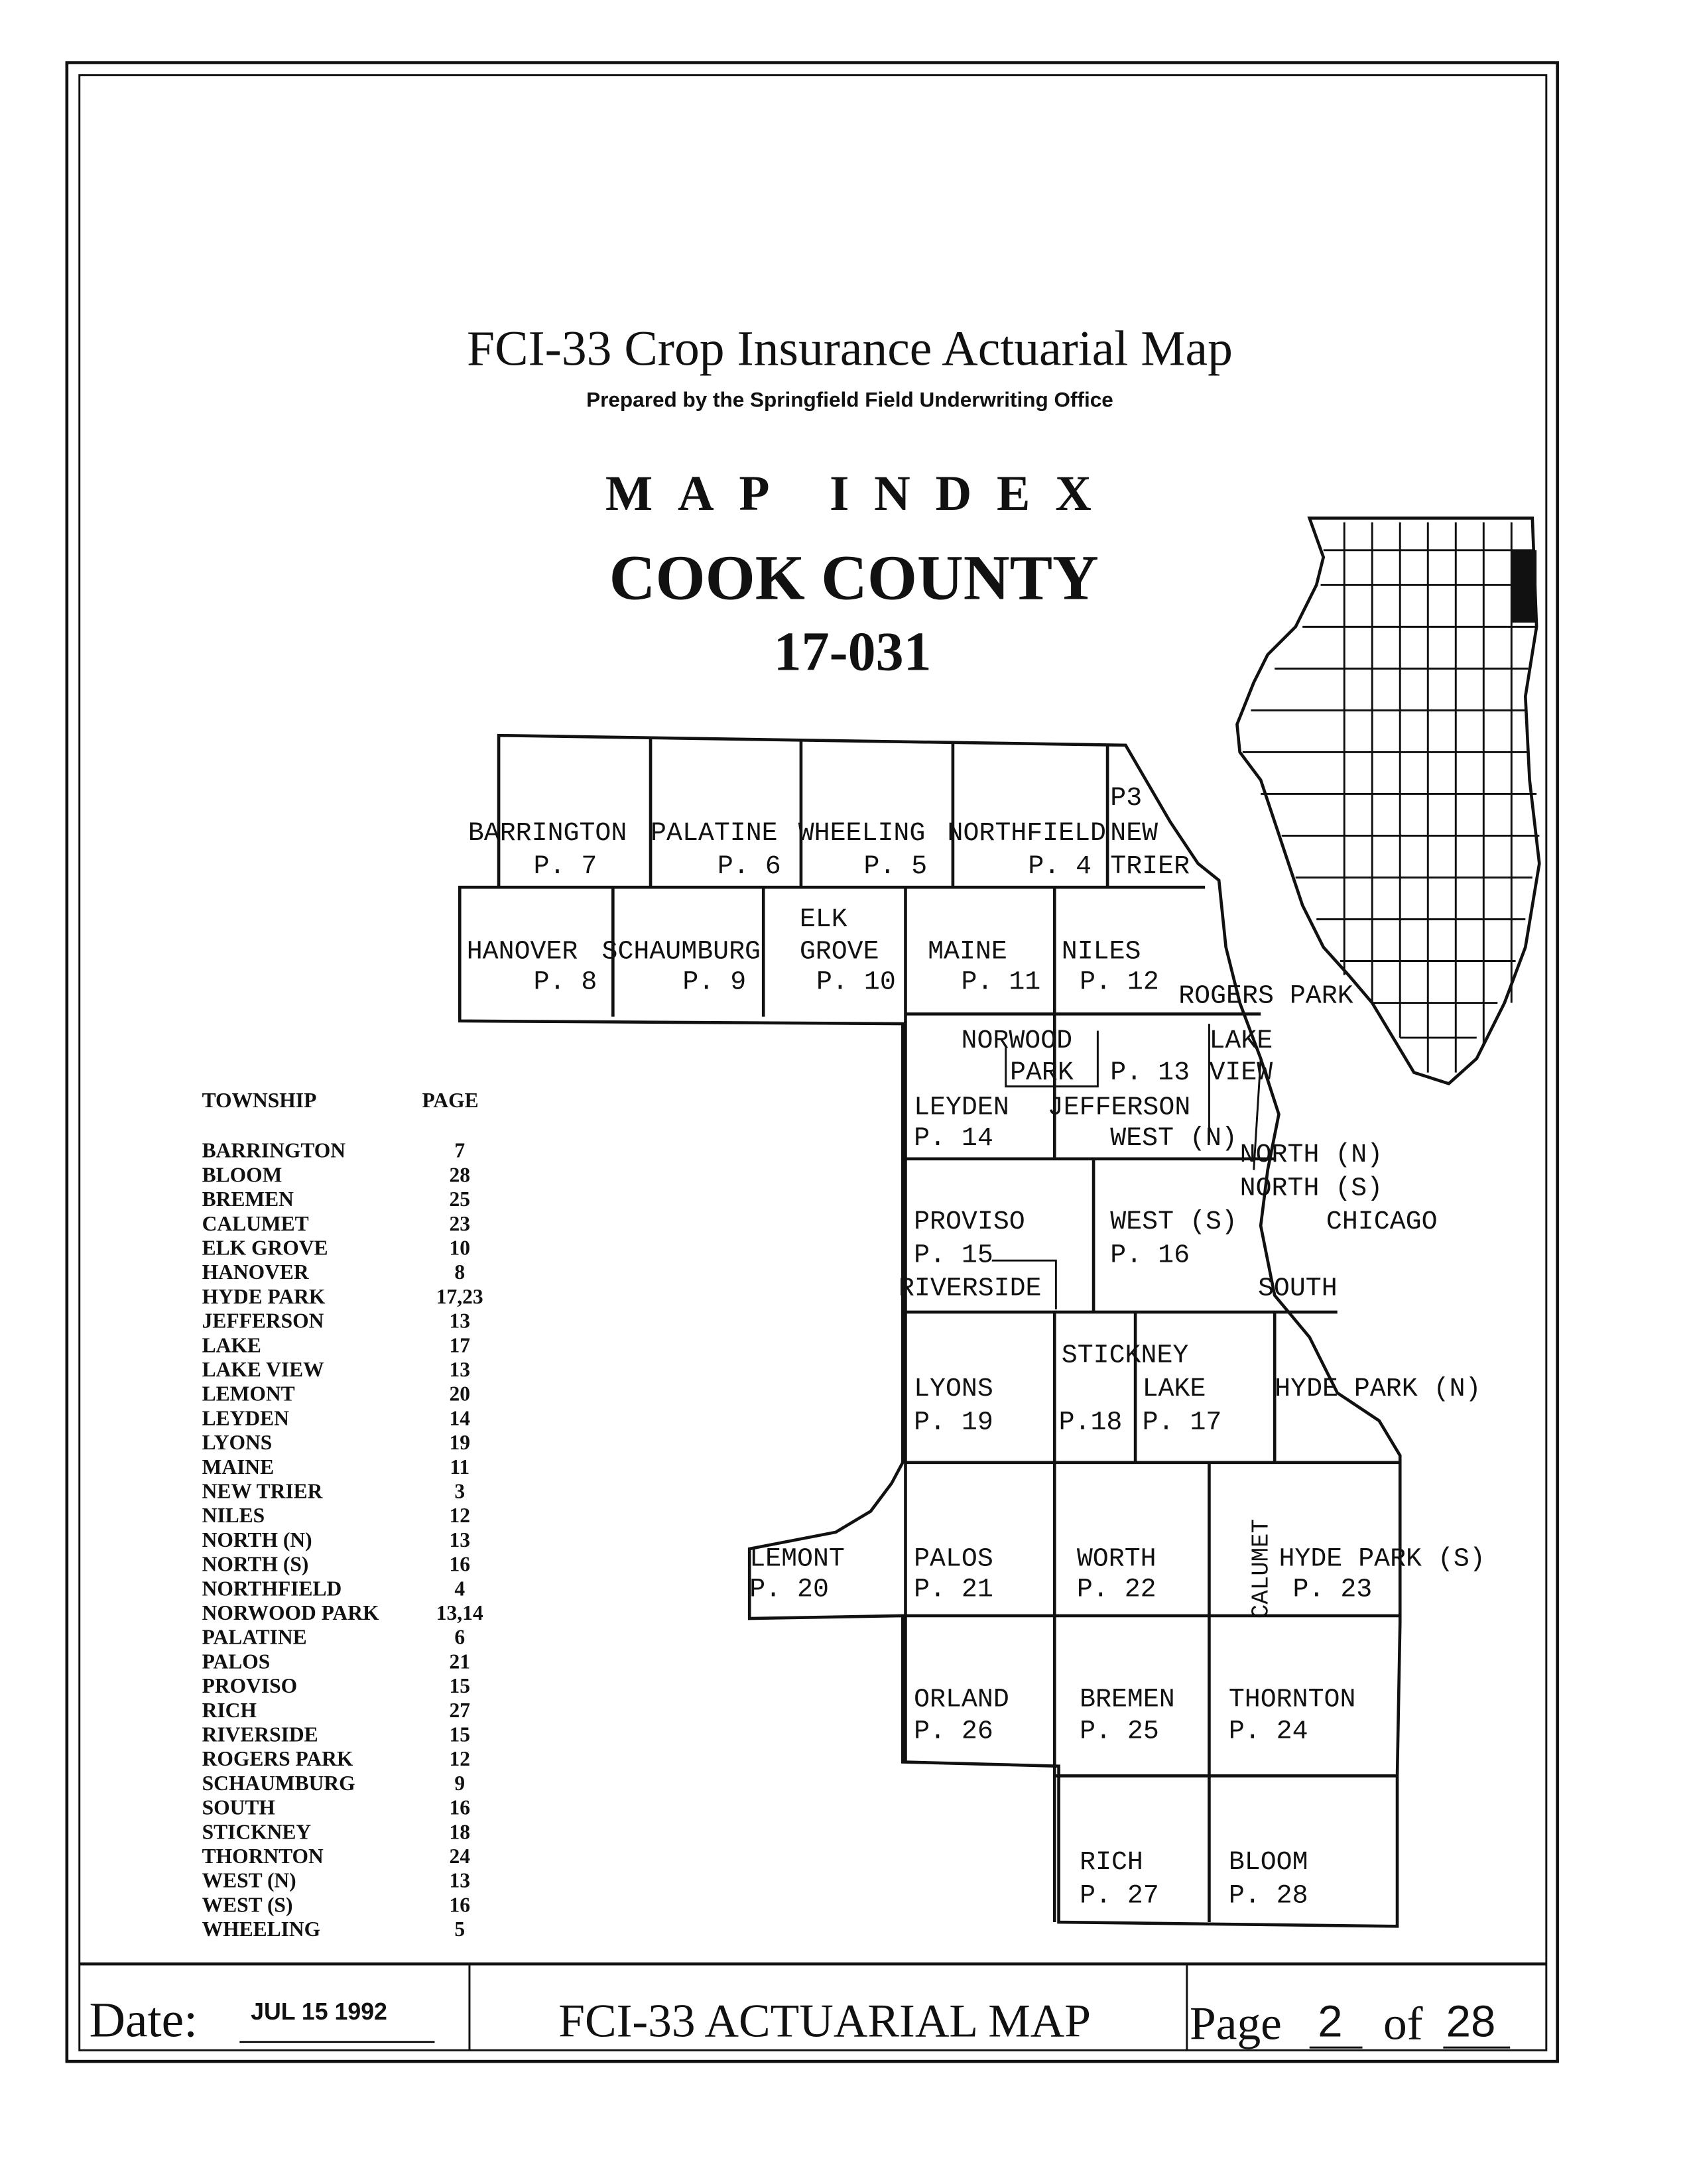 The height and width of the screenshot is (2184, 1687). What do you see at coordinates (459, 1491) in the screenshot?
I see `index-row-page: 3` at bounding box center [459, 1491].